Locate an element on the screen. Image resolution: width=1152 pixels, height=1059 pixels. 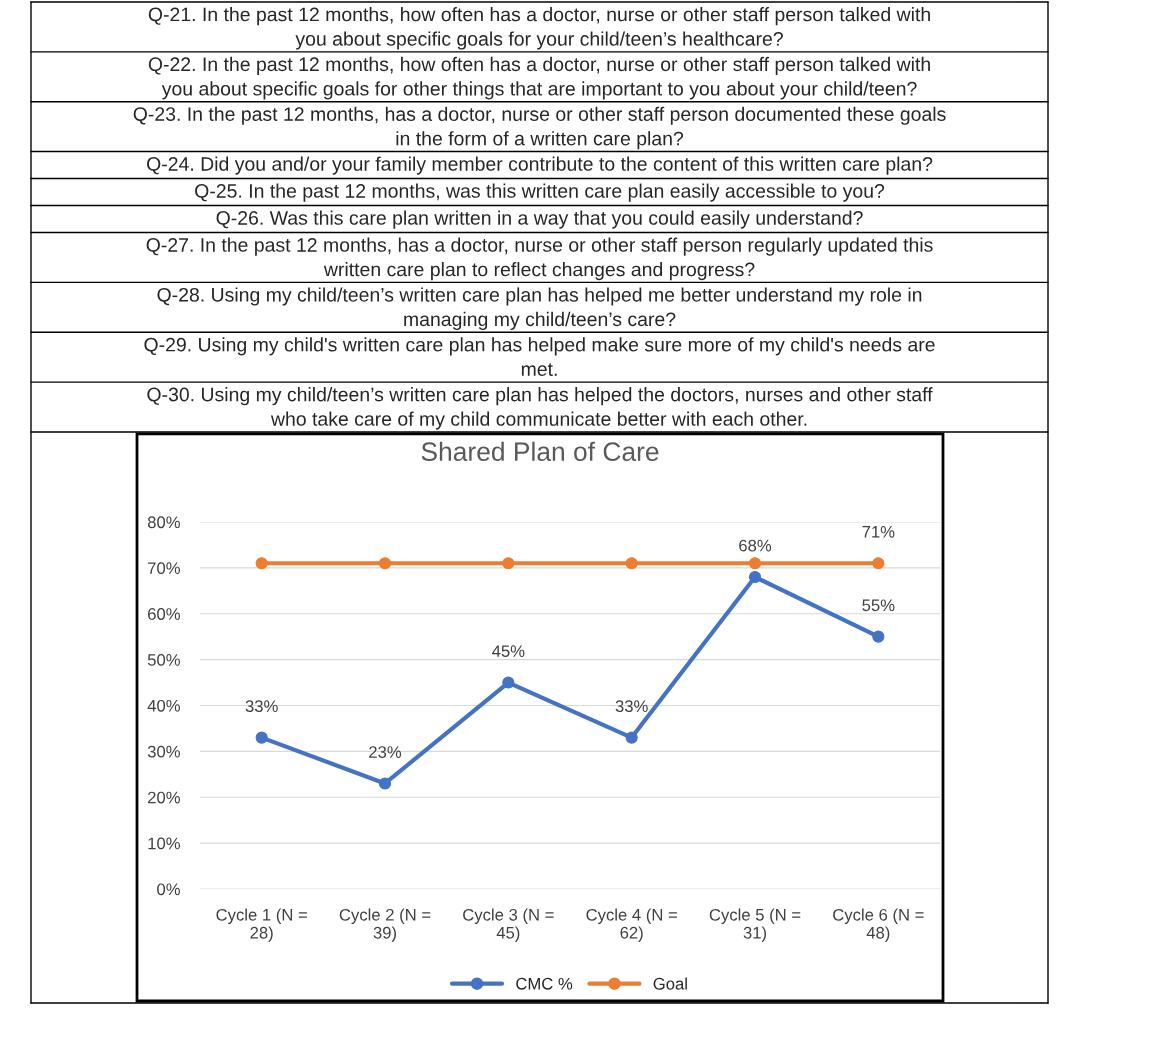
x-tick-label: Cycle 3 (N = 45) is located at coordinates (508, 925).